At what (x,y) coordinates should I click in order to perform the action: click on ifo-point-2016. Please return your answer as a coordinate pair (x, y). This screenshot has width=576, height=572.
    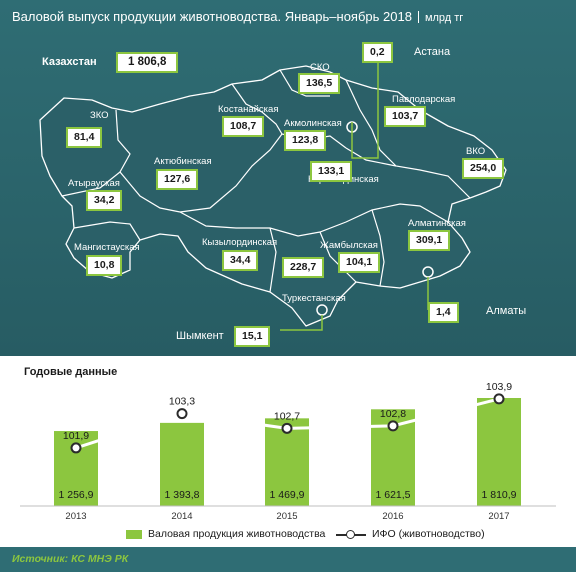
    Looking at the image, I should click on (393, 426).